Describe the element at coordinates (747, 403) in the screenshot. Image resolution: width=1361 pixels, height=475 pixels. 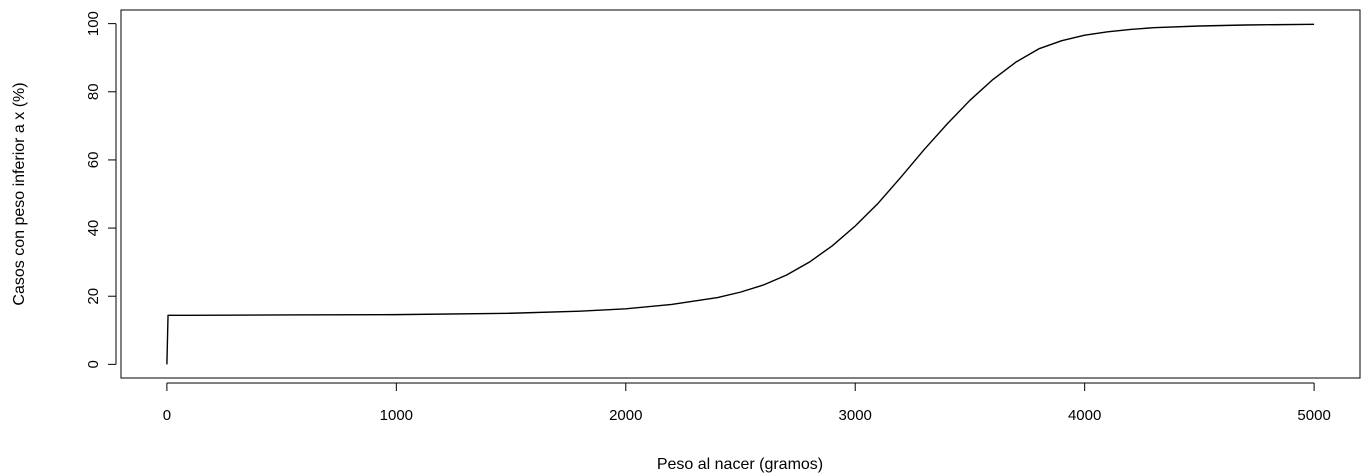
I see `x-axis: 0 1000 2000 3000 4000 5000` at that location.